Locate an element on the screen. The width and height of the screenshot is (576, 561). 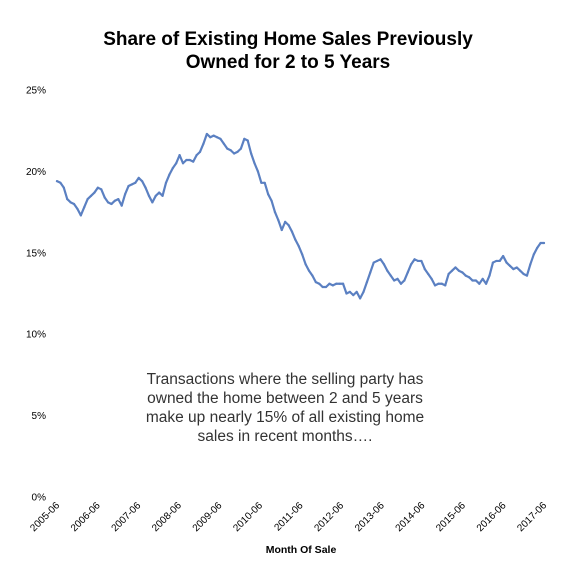
y-axis: 0% 5% 10% 15% 20% 25% is located at coordinates (36, 295).